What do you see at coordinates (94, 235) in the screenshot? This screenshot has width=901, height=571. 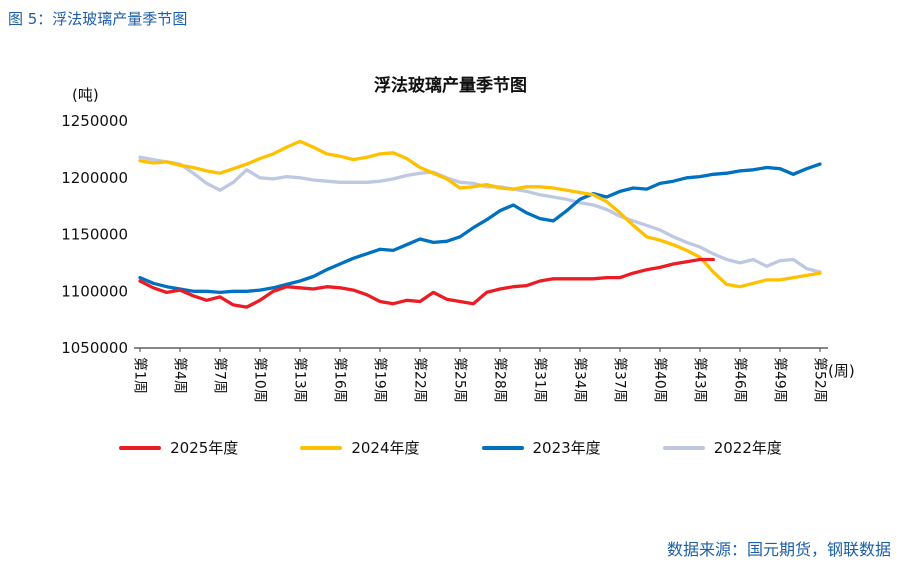 I see `y-tick-label: 1150000` at bounding box center [94, 235].